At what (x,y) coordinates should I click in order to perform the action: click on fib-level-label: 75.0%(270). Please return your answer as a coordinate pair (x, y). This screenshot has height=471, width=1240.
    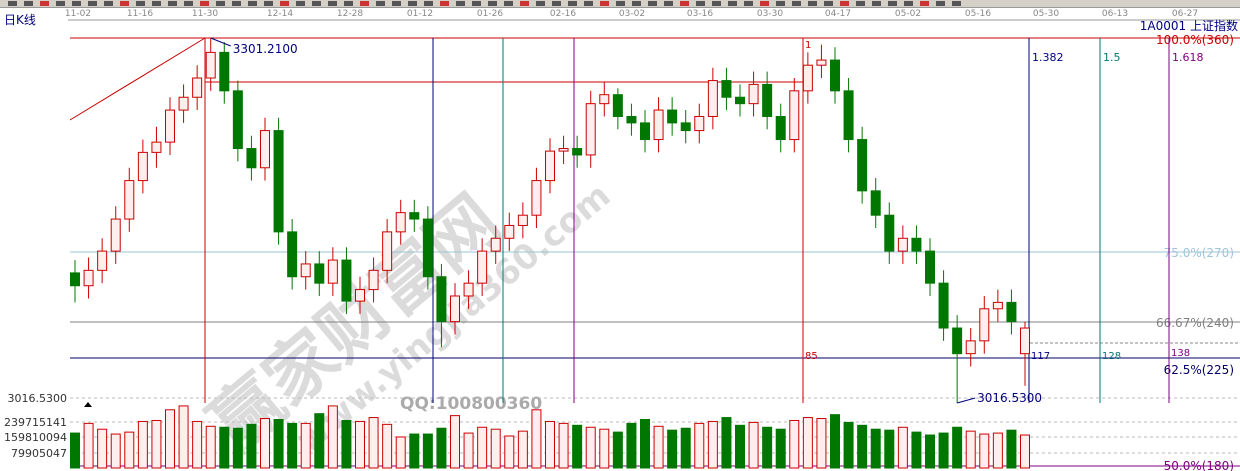
    Looking at the image, I should click on (1199, 253).